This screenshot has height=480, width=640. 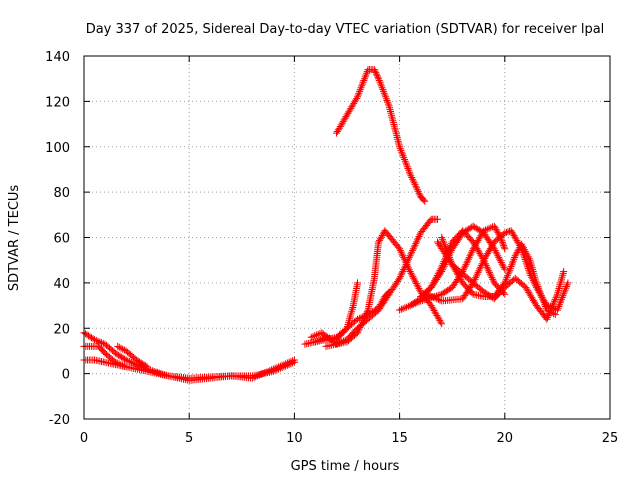 What do you see at coordinates (610, 438) in the screenshot?
I see `x-tick-label: 25` at bounding box center [610, 438].